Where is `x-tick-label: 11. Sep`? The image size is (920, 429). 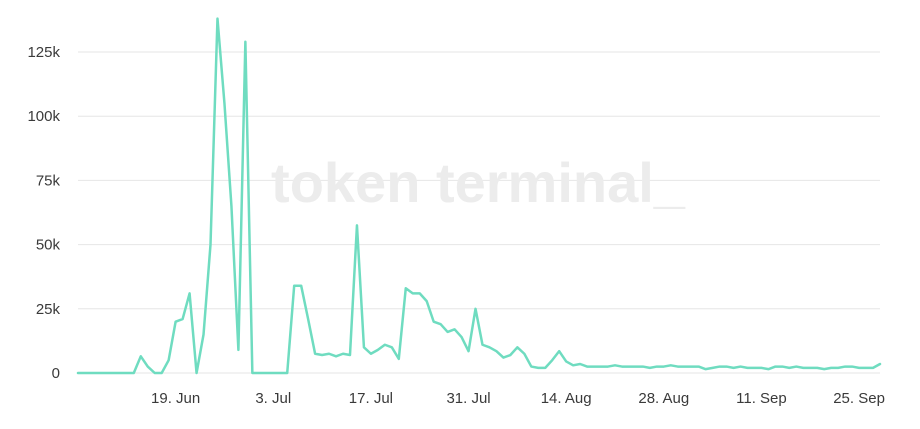 x-tick-label: 11. Sep is located at coordinates (761, 398).